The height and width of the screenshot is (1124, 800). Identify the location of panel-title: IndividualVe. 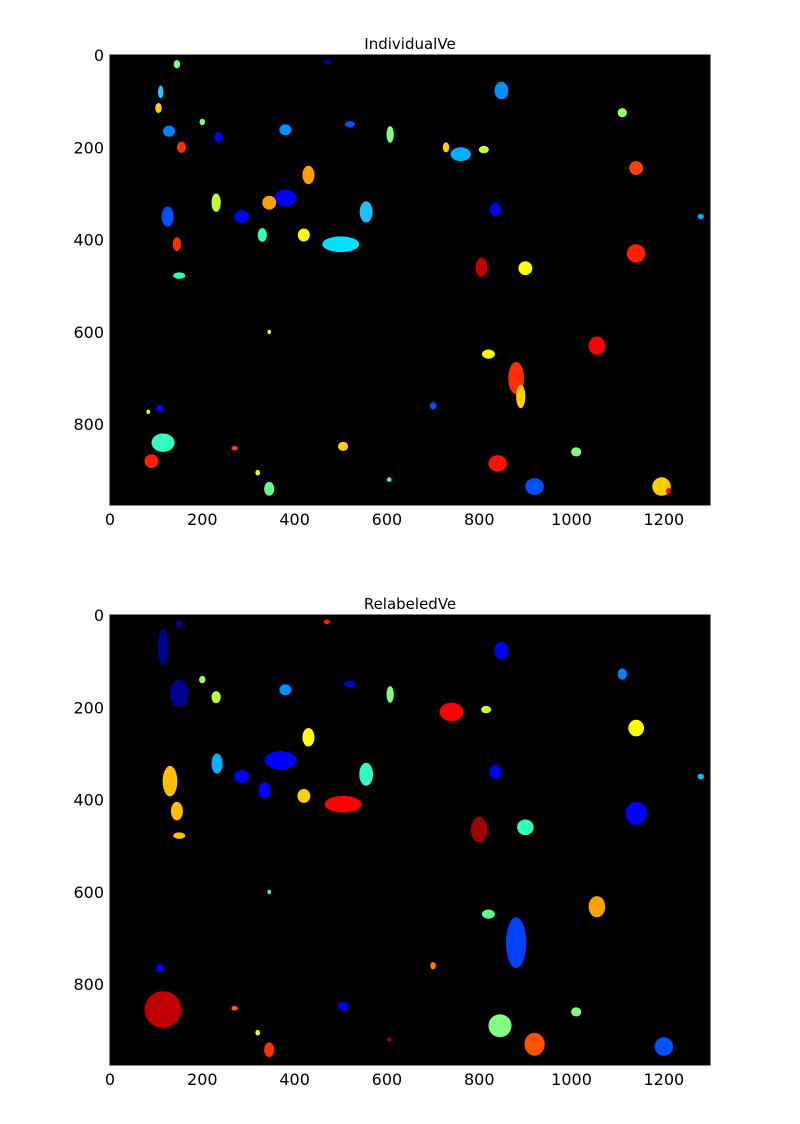
(409, 44).